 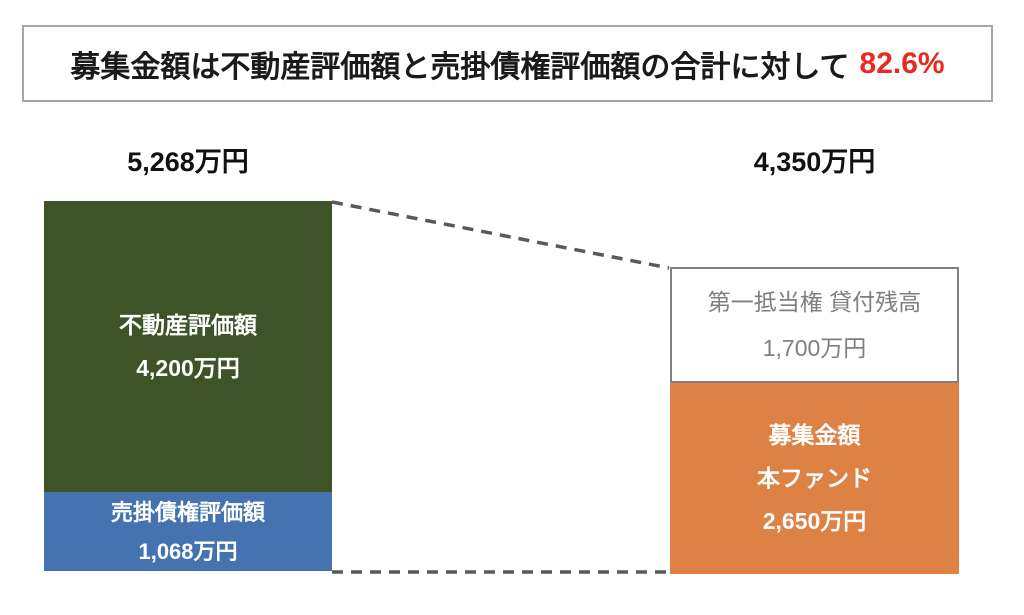 What do you see at coordinates (814, 162) in the screenshot?
I see `right-bar-total-label: 4,350万円` at bounding box center [814, 162].